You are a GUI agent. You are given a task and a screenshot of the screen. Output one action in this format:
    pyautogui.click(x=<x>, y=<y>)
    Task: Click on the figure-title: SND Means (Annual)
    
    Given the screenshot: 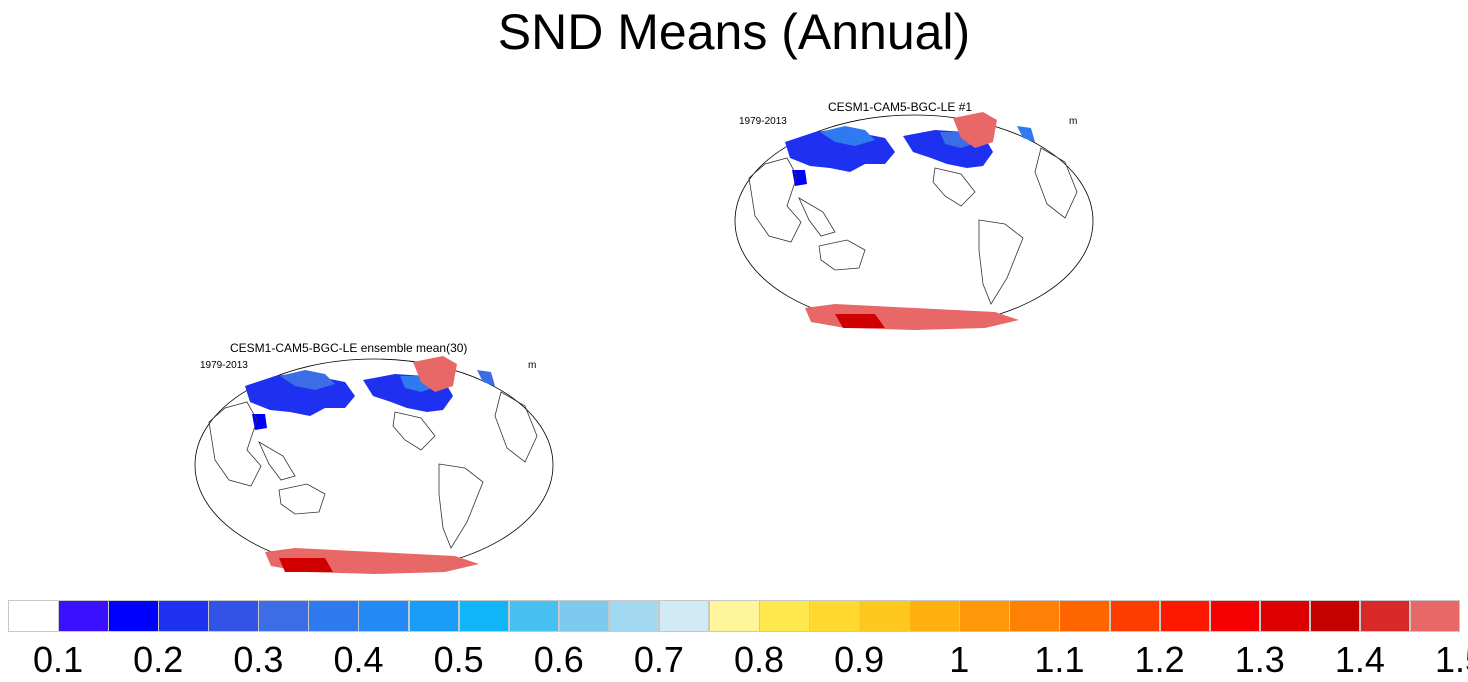 What is the action you would take?
    pyautogui.click(x=734, y=32)
    